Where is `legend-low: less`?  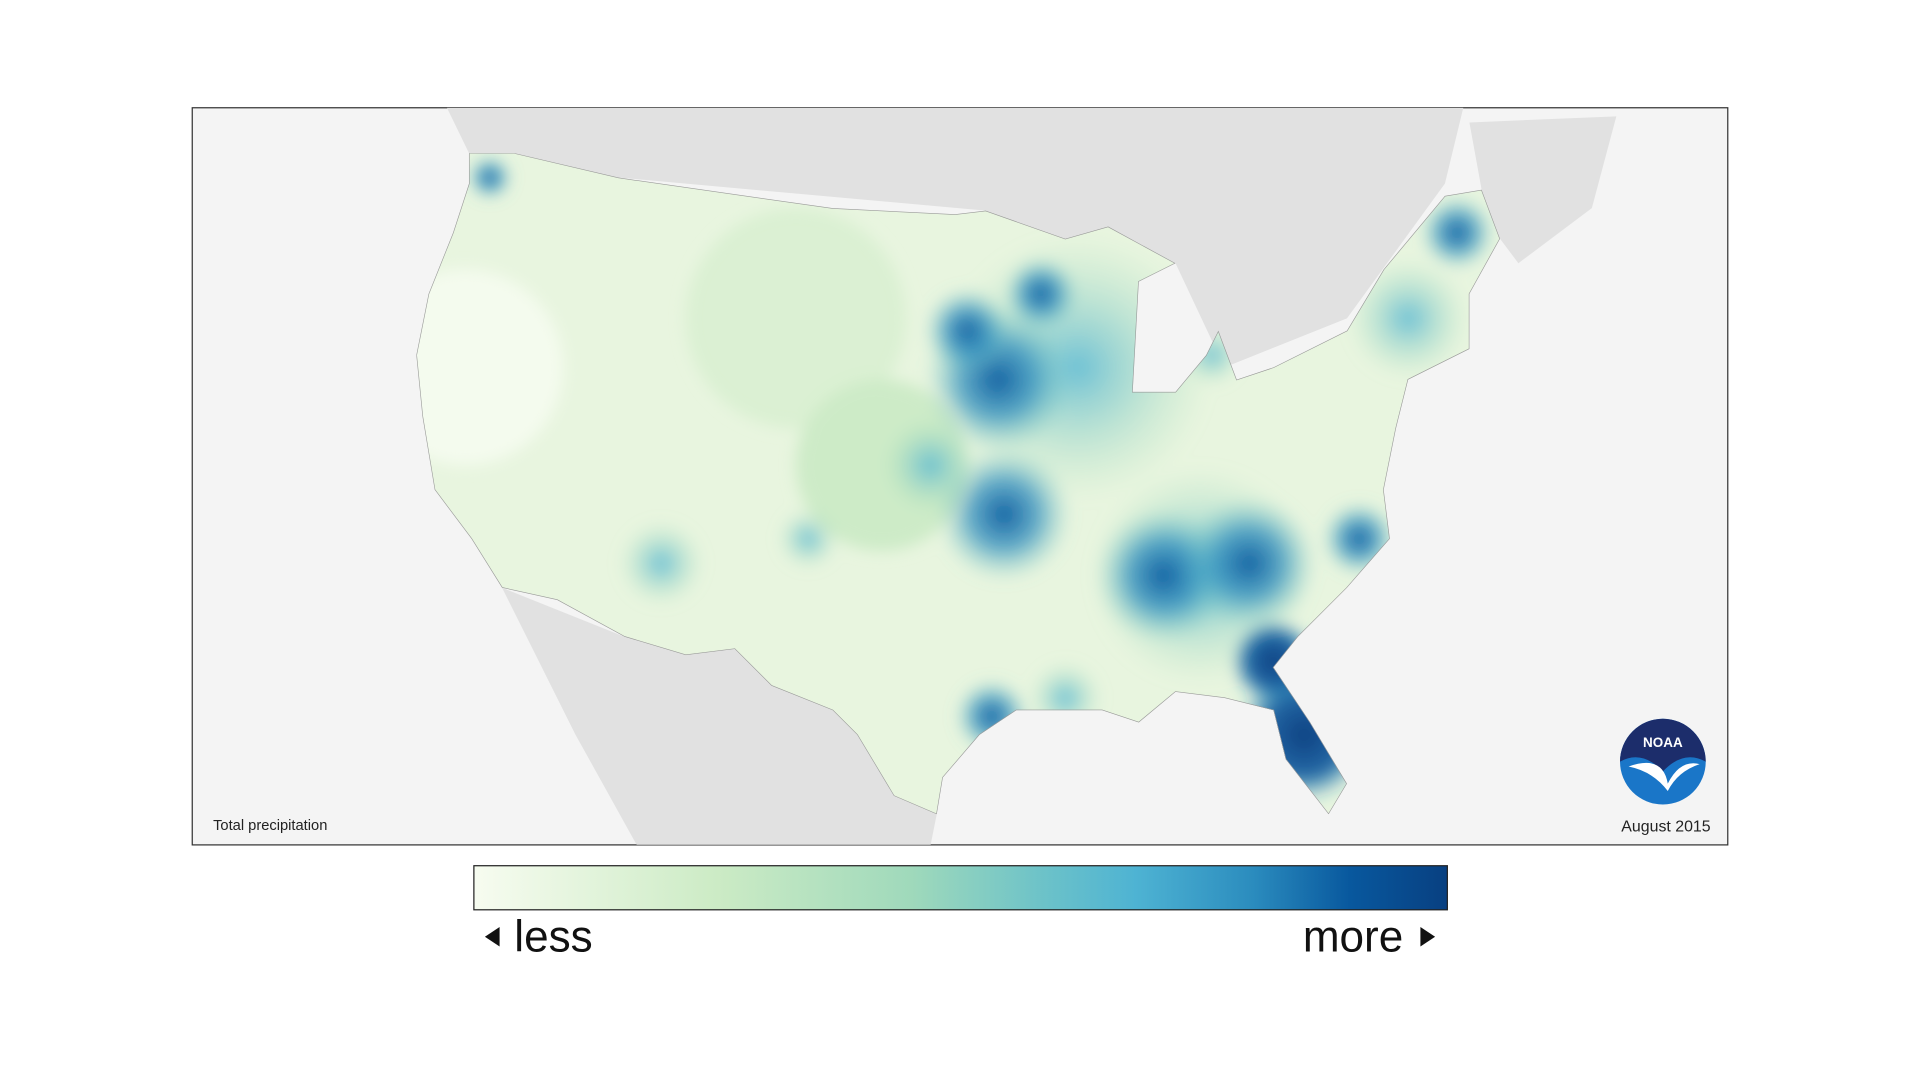
legend-low: less is located at coordinates (553, 936).